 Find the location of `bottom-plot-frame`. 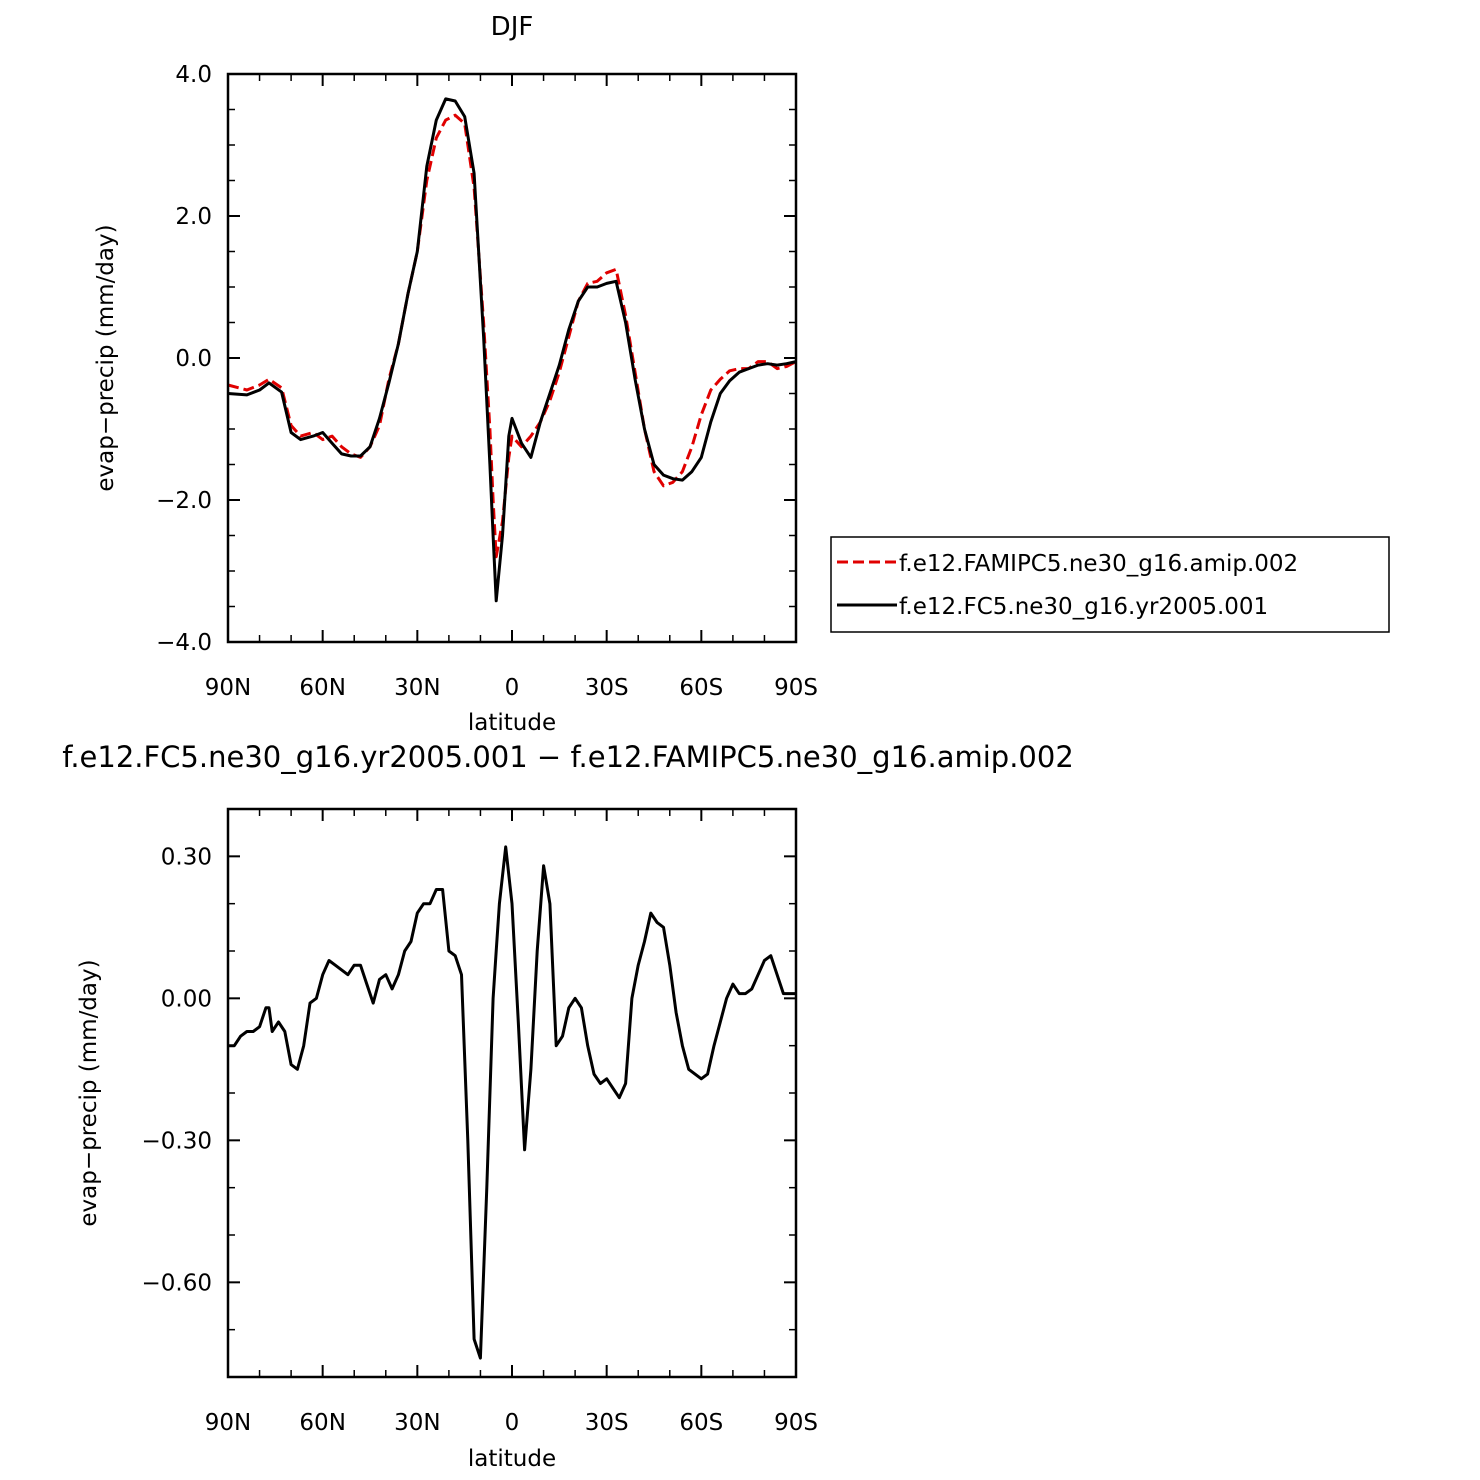

bottom-plot-frame is located at coordinates (512, 1093).